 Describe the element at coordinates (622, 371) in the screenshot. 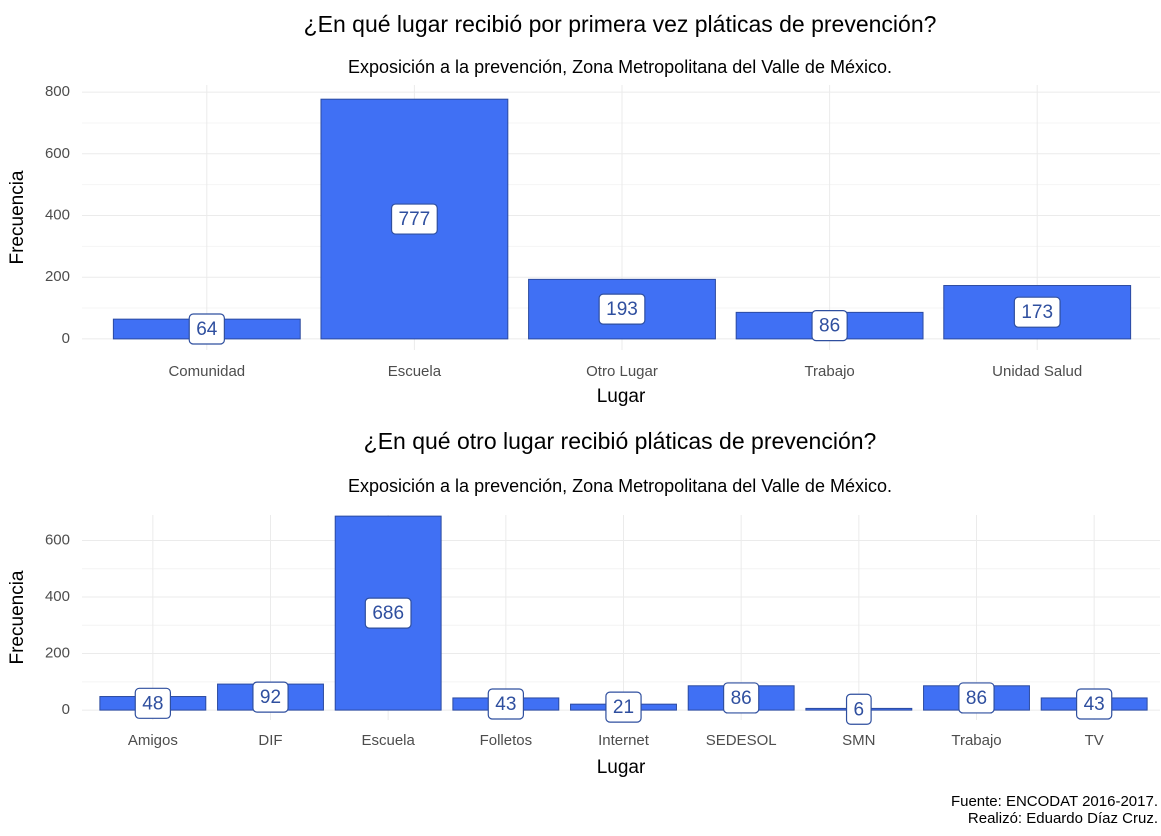

I see `x-tick-label: Otro Lugar` at that location.